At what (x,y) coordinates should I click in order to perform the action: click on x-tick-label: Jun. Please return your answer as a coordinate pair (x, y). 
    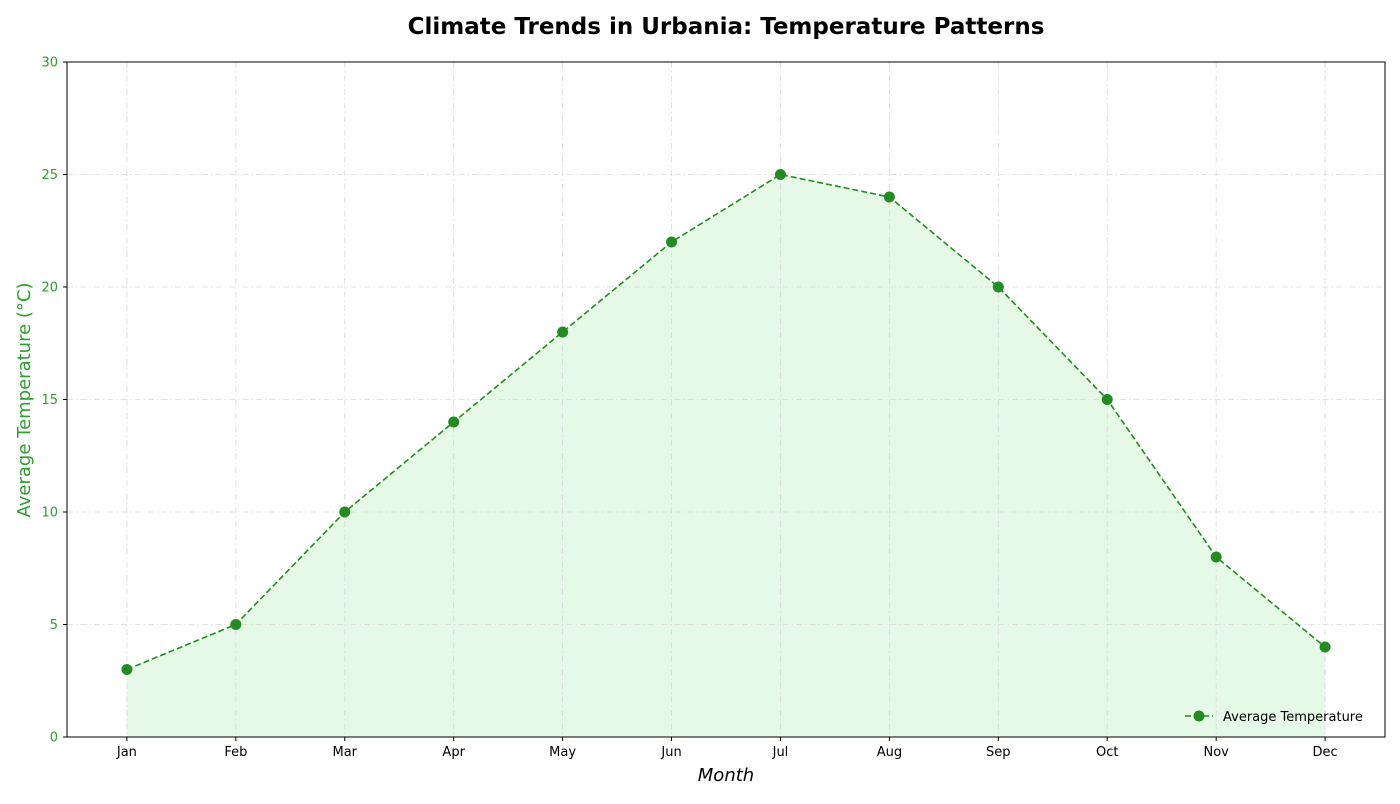
    Looking at the image, I should click on (670, 752).